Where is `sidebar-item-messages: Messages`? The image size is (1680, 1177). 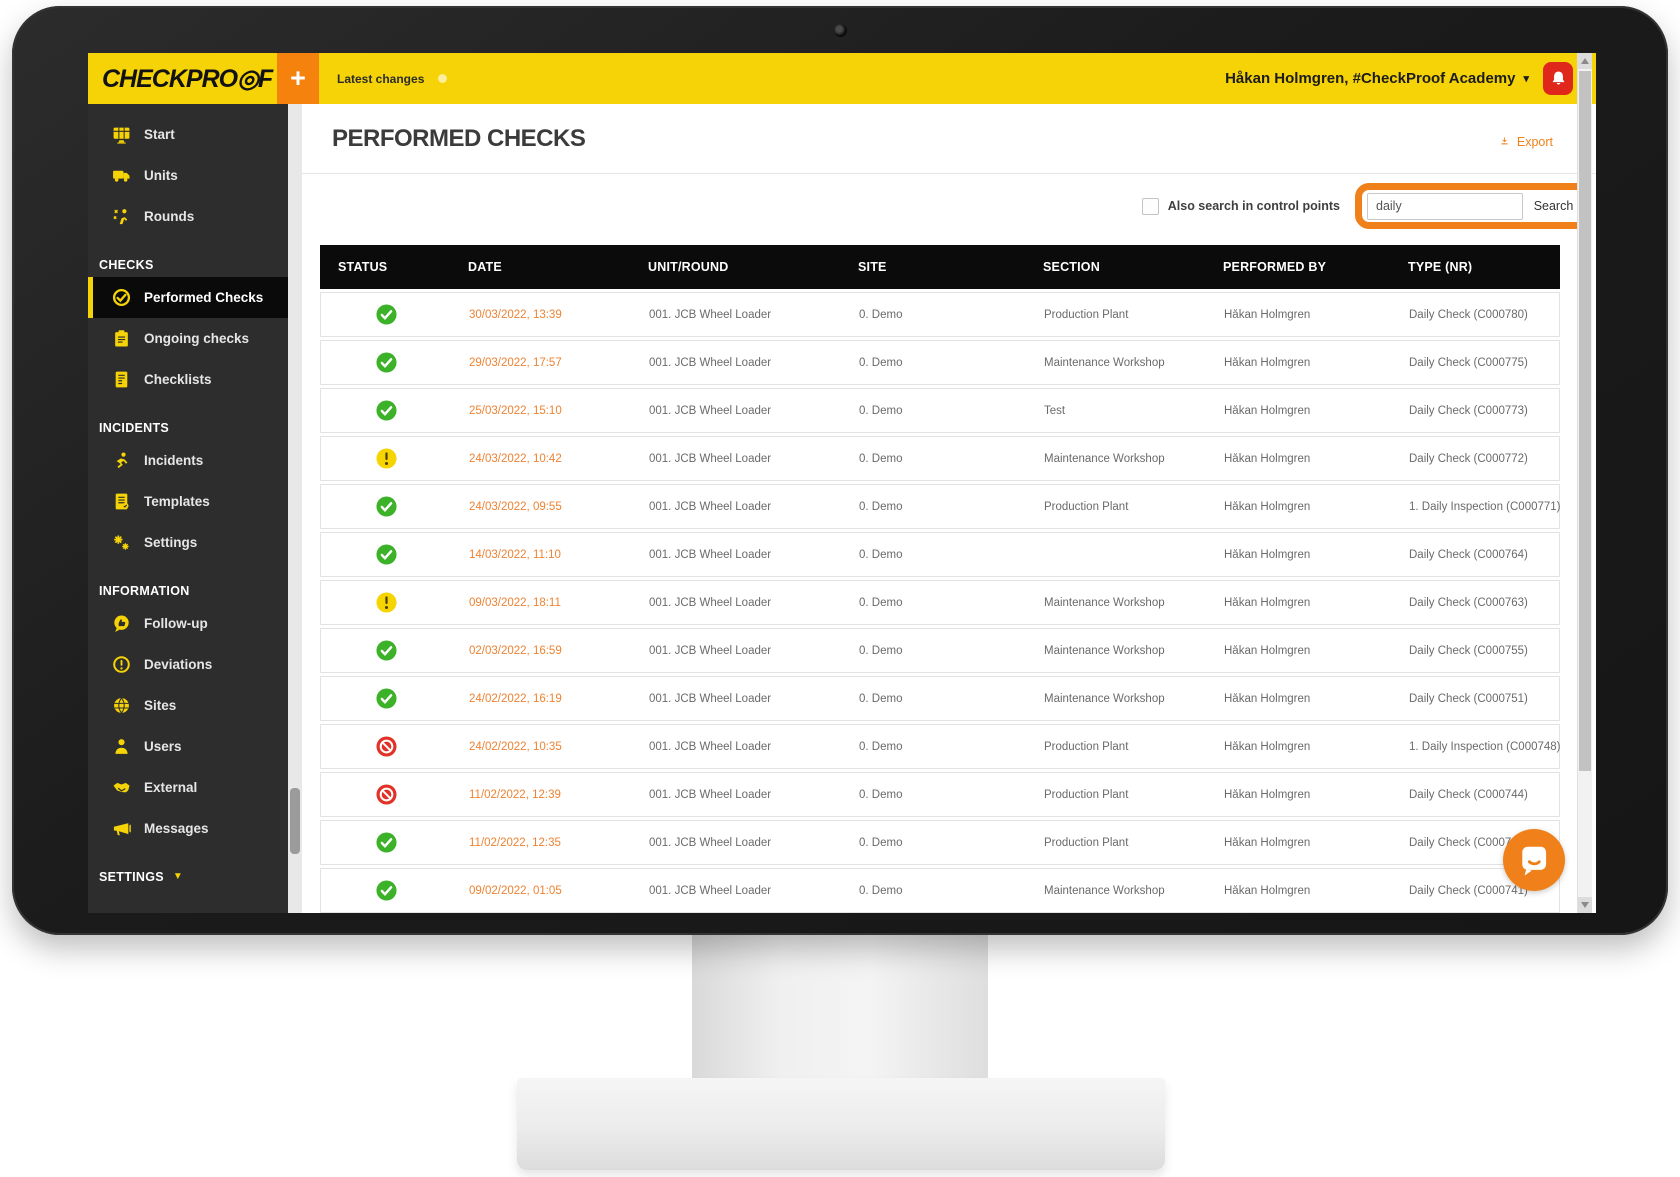 sidebar-item-messages: Messages is located at coordinates (188, 828).